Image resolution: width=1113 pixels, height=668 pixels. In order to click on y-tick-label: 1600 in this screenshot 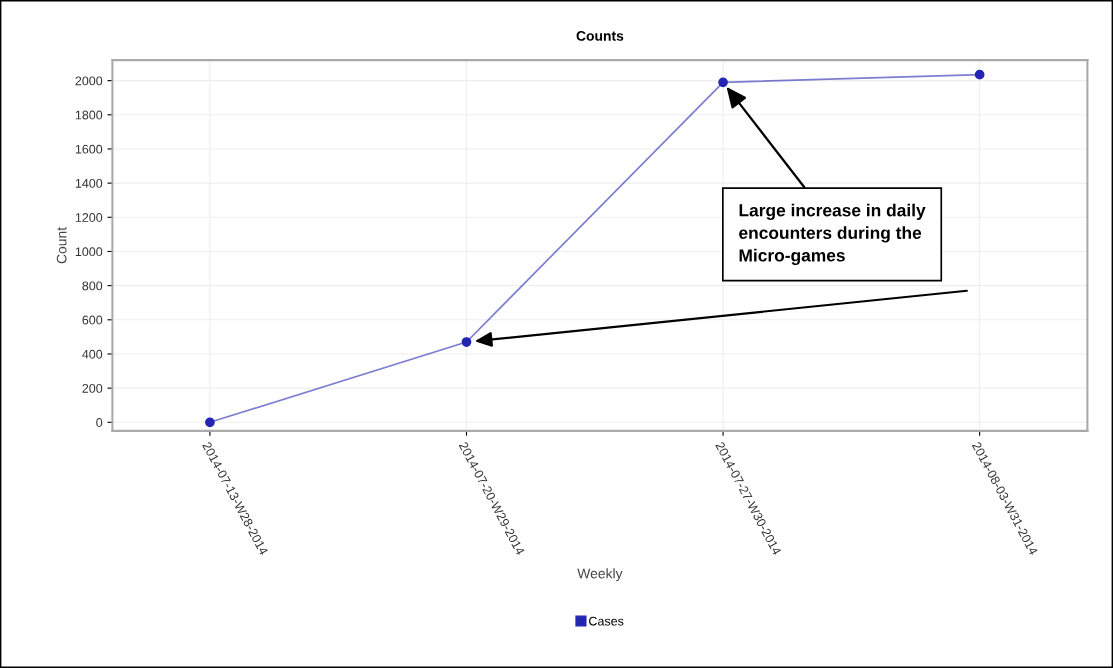, I will do `click(89, 149)`.